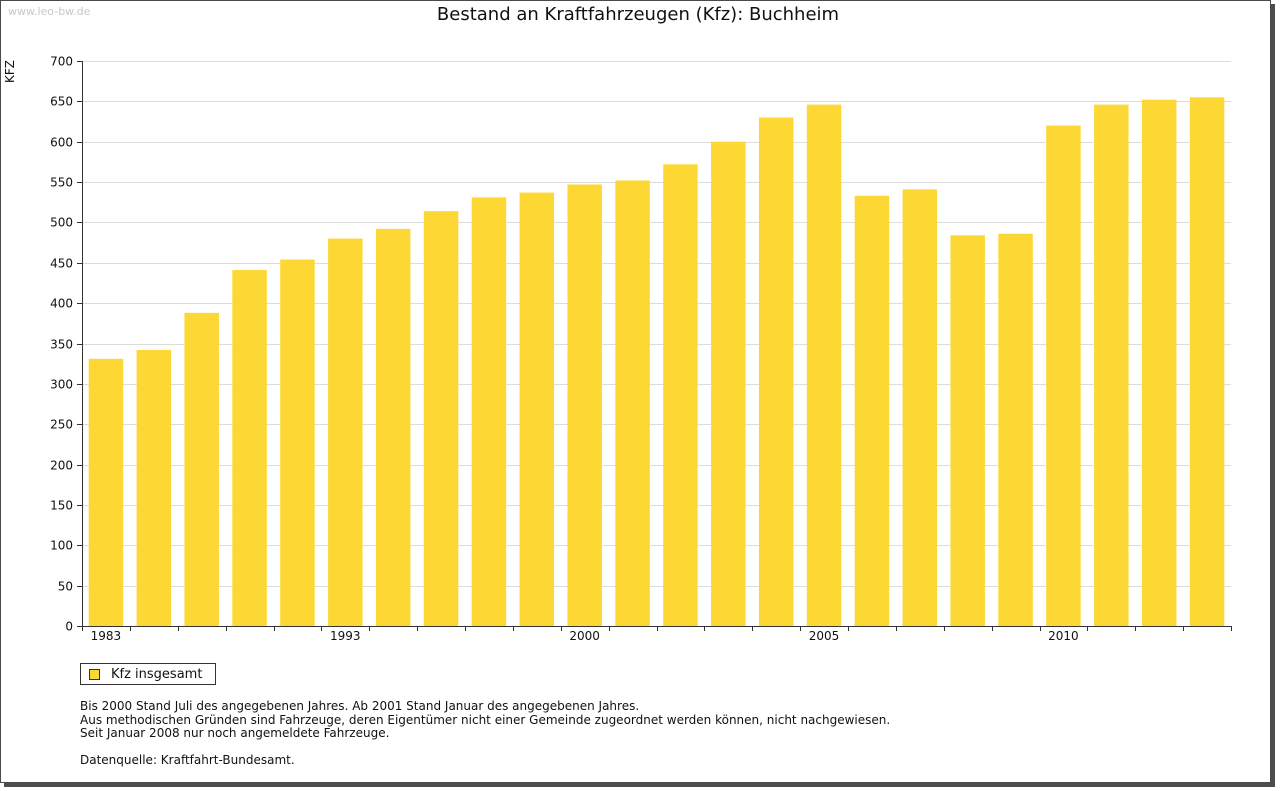 Image resolution: width=1280 pixels, height=791 pixels. I want to click on y-tick-label: 250, so click(61, 425).